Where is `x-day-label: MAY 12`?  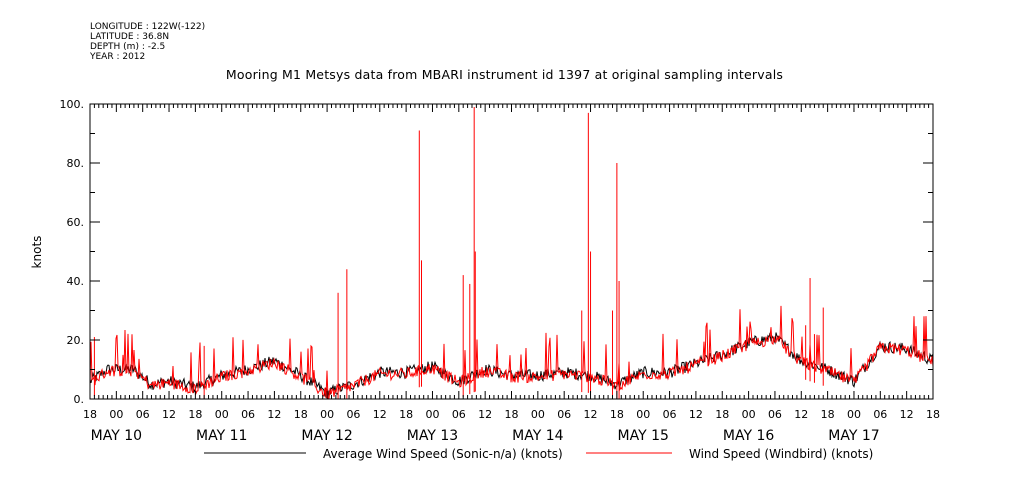 x-day-label: MAY 12 is located at coordinates (326, 436).